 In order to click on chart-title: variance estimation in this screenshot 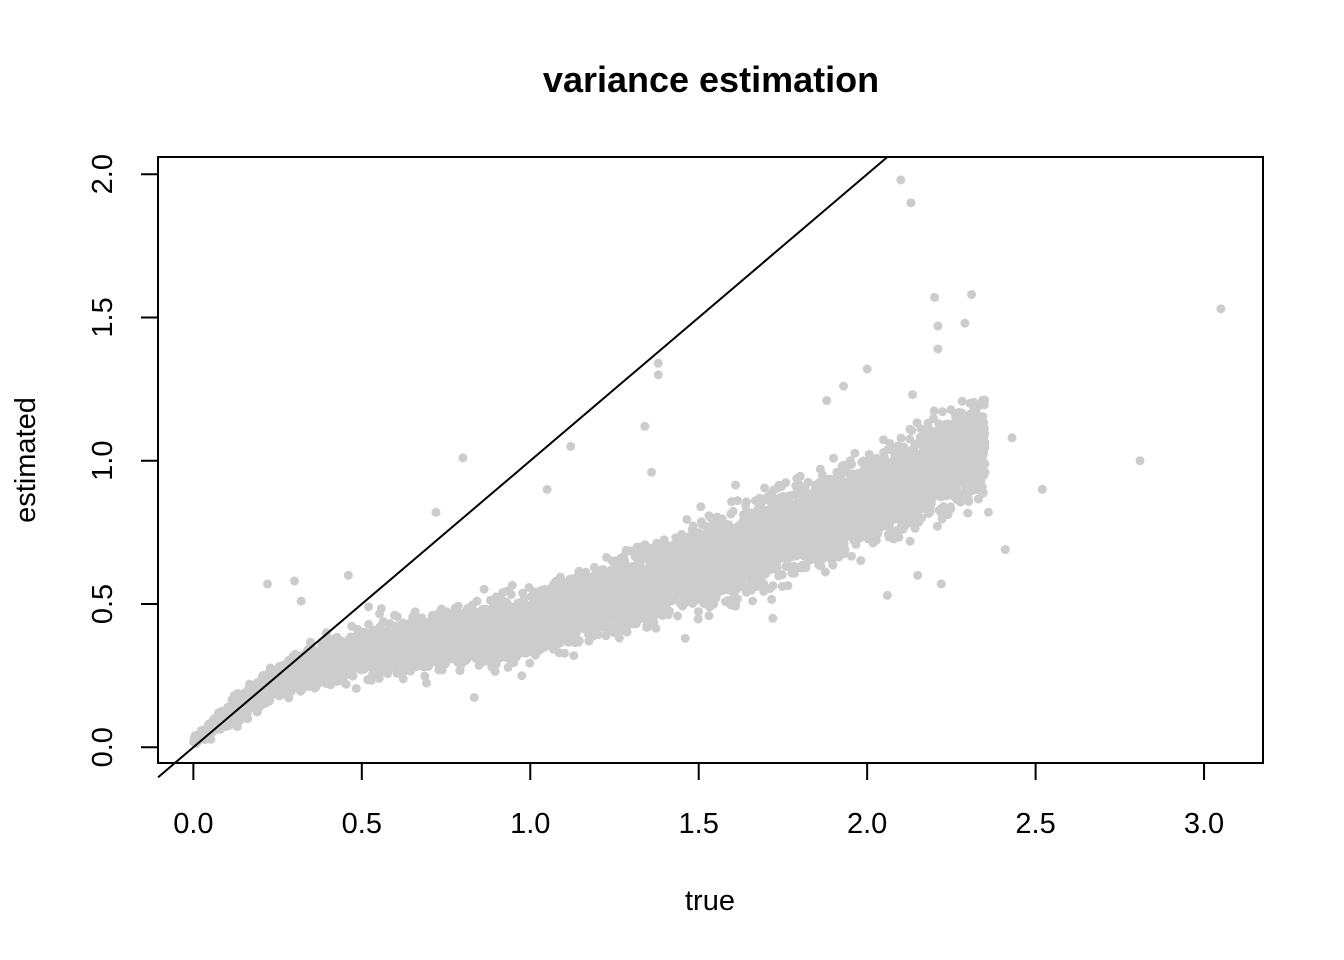, I will do `click(711, 79)`.